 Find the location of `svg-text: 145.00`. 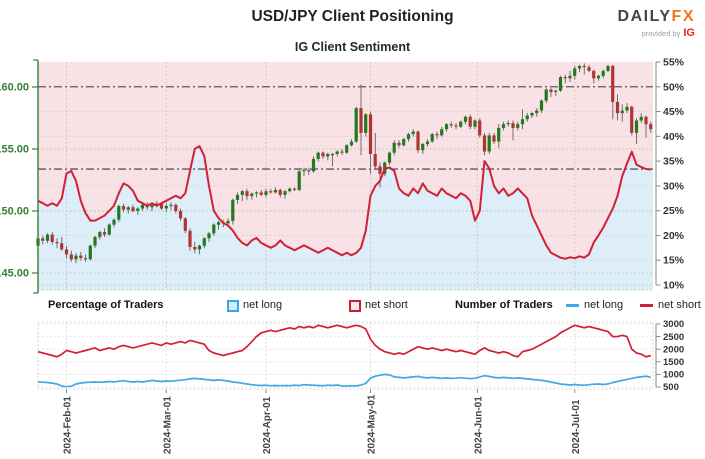

svg-text: 145.00 is located at coordinates (14, 274).